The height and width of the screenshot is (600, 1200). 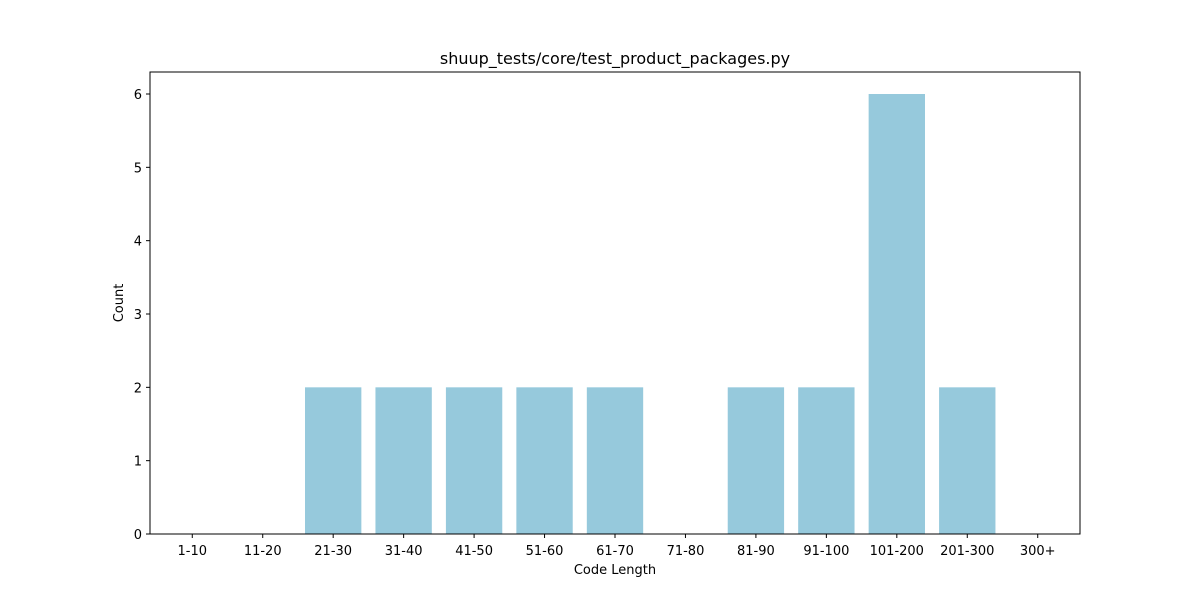 I want to click on x-tick-label: 61-70, so click(x=615, y=551).